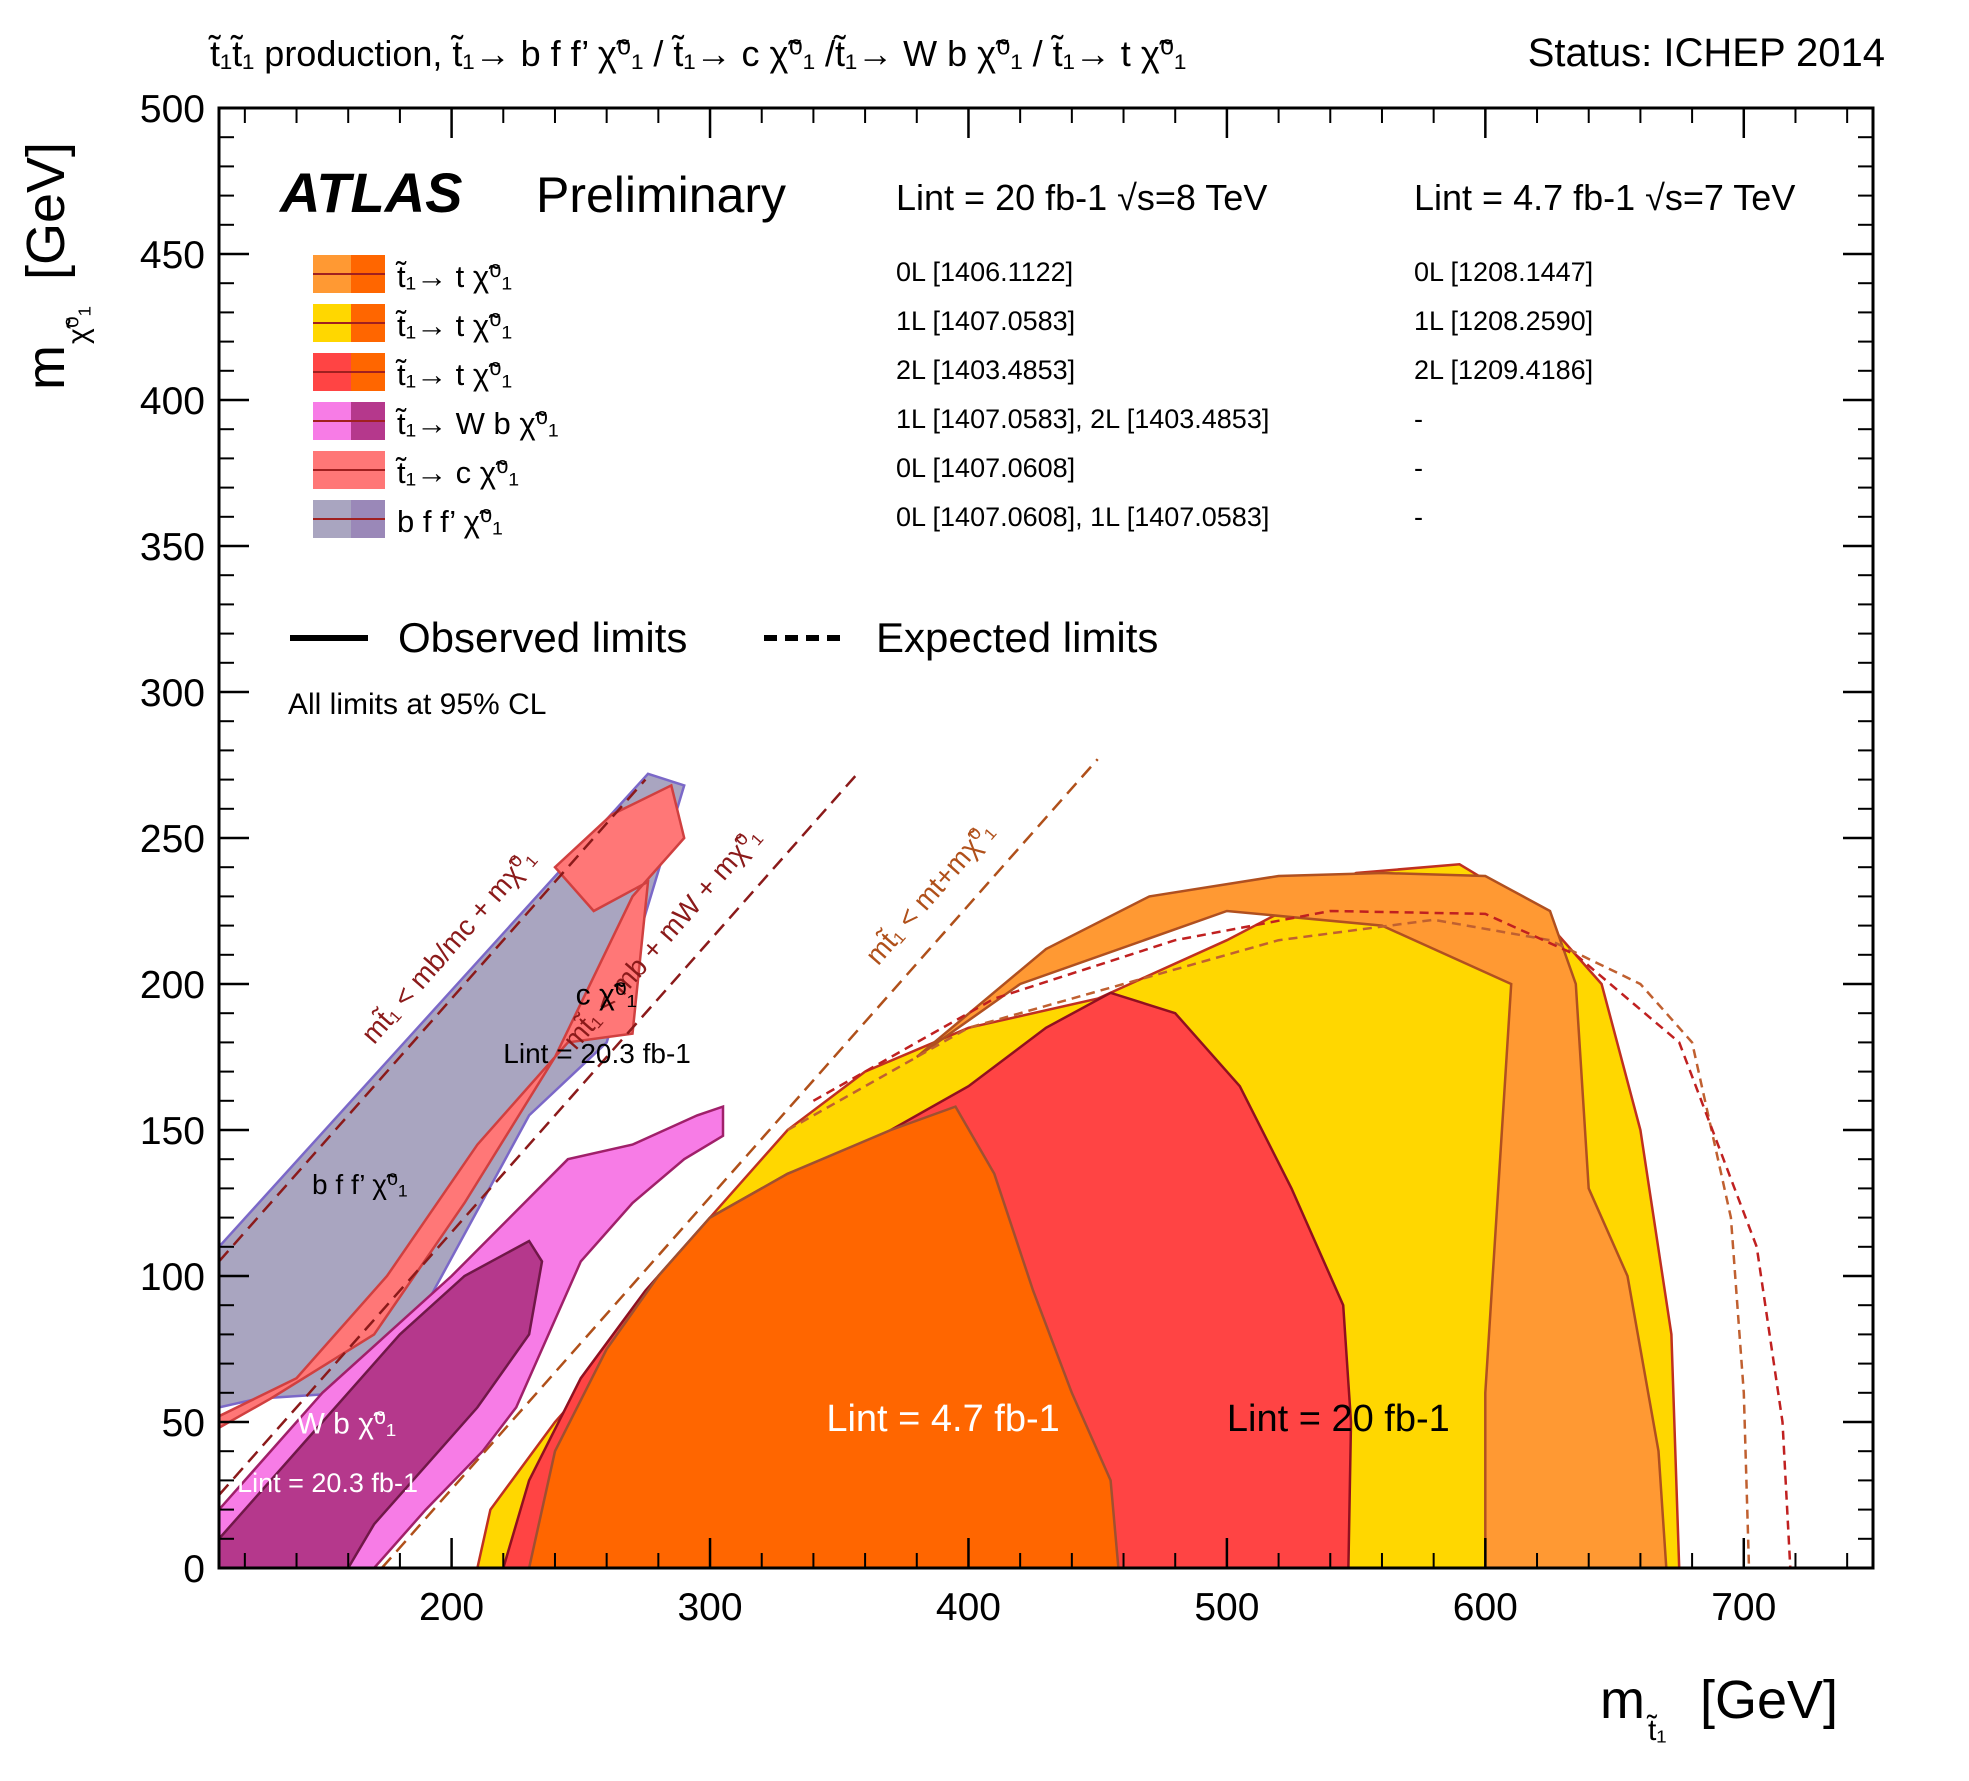  Describe the element at coordinates (542, 637) in the screenshot. I see `observed-legend-label: Observed limits` at that location.